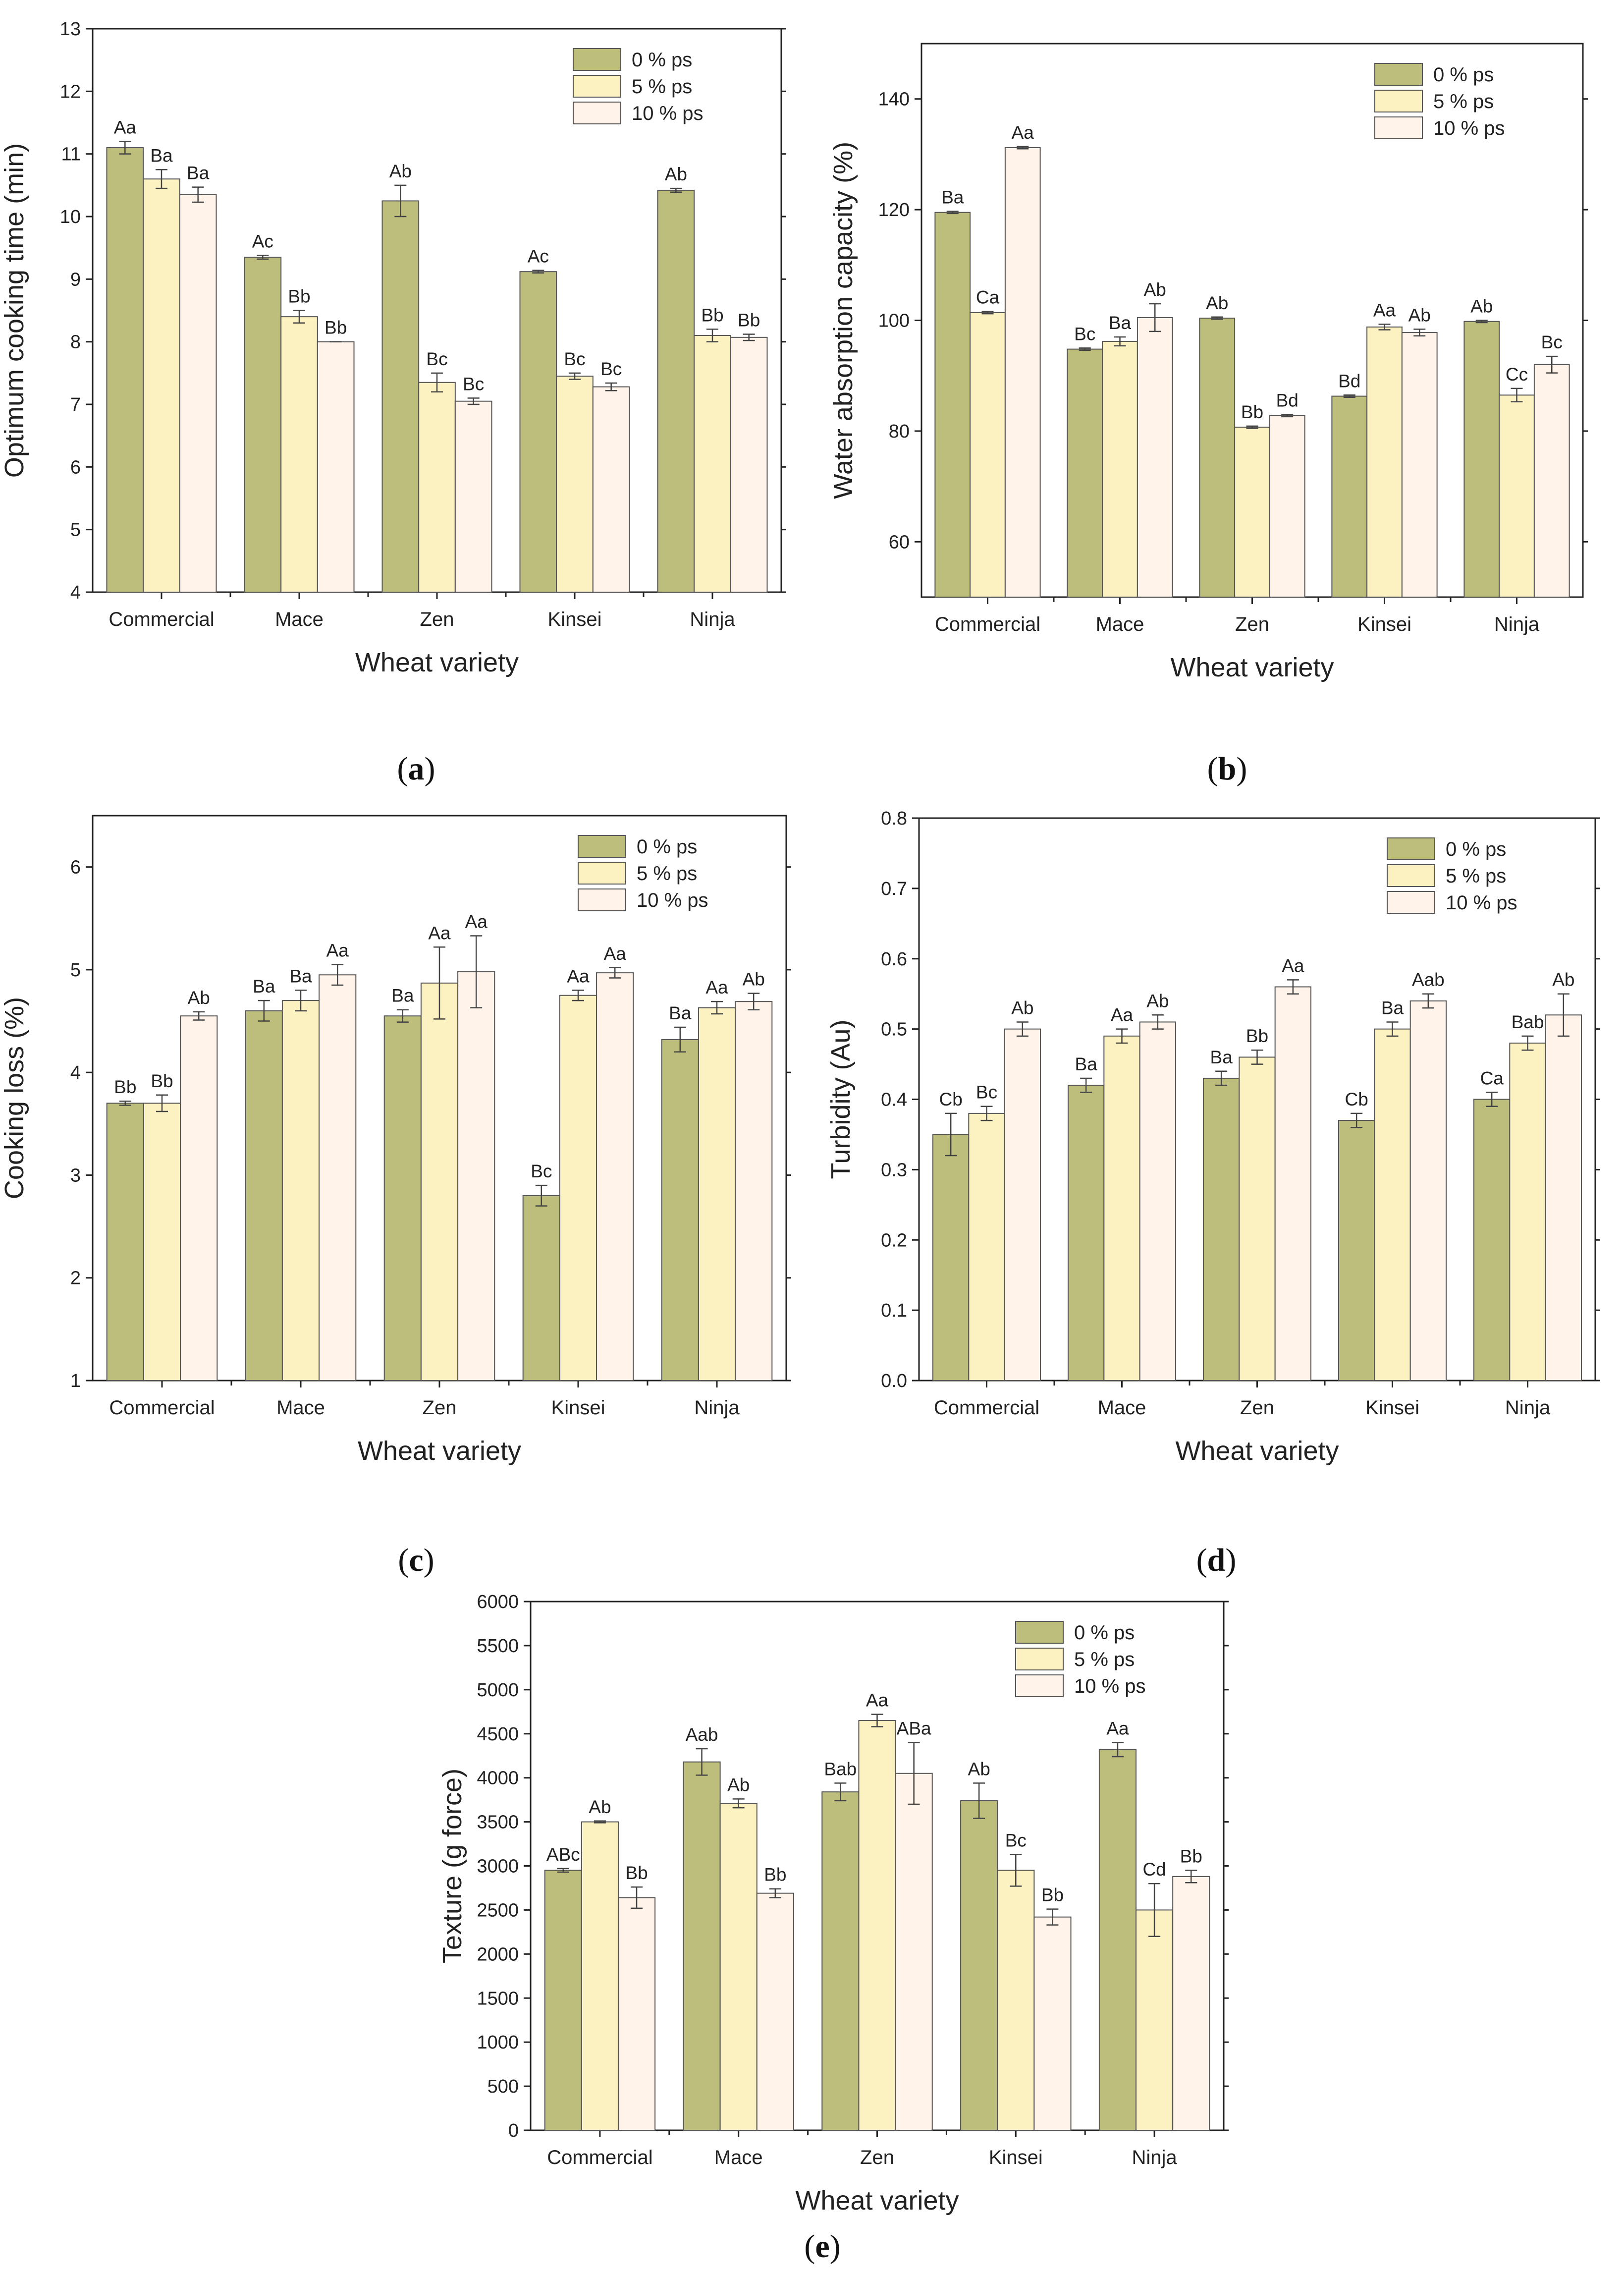 The image size is (1624, 2273). I want to click on y-tick-label: 140, so click(894, 100).